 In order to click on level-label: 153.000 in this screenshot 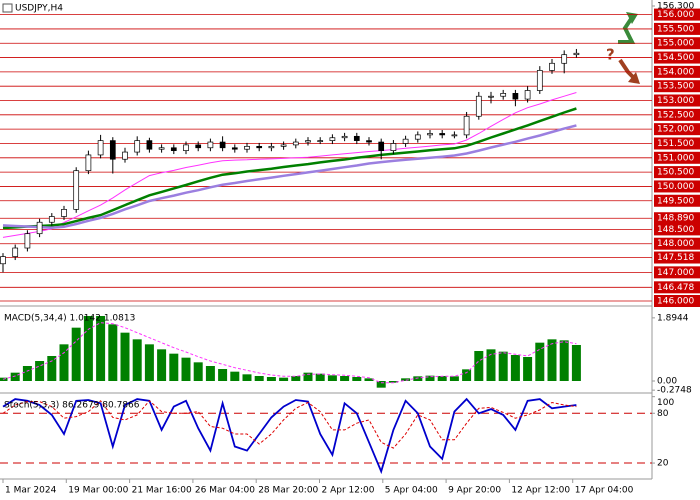, I will do `click(675, 101)`.